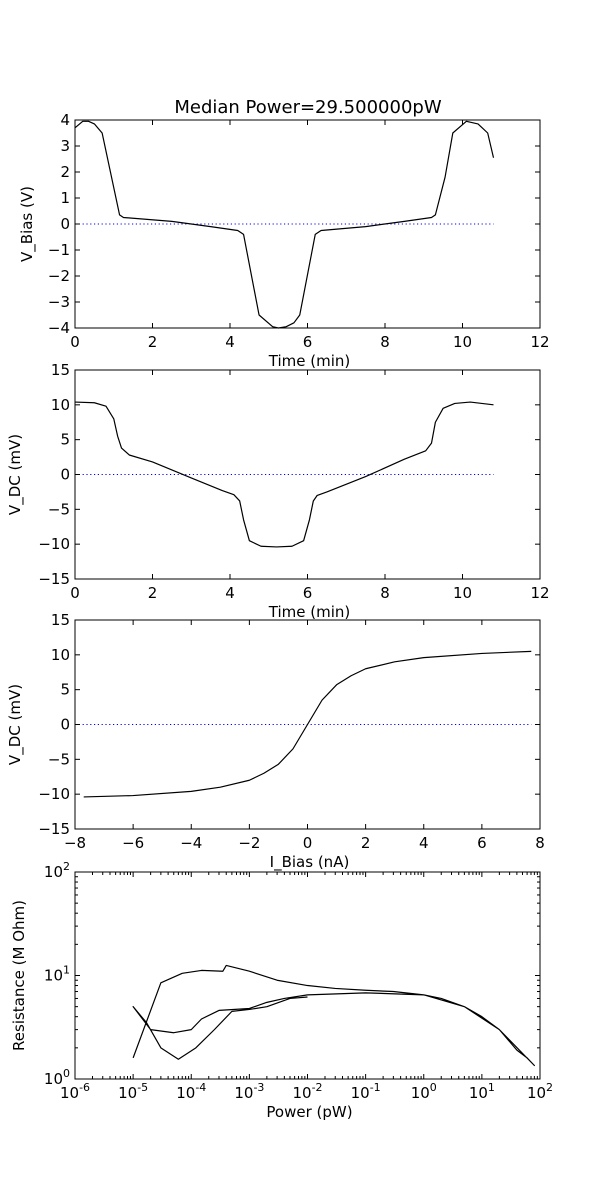 Image resolution: width=600 pixels, height=1200 pixels. I want to click on y-tick-label: 1, so click(65, 198).